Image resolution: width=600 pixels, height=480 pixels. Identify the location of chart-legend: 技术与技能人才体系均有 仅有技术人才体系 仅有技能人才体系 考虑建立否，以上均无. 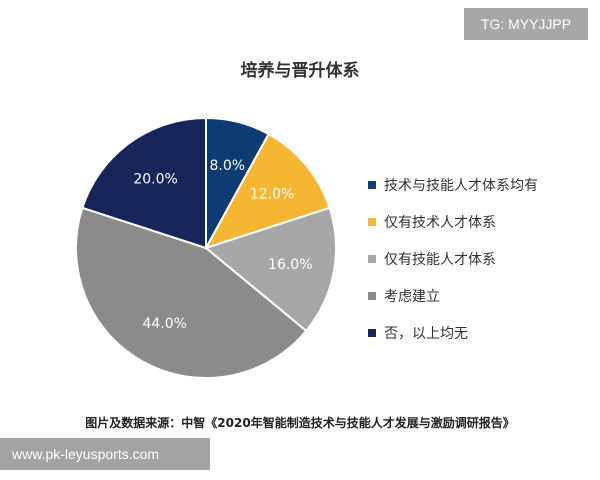
(453, 258).